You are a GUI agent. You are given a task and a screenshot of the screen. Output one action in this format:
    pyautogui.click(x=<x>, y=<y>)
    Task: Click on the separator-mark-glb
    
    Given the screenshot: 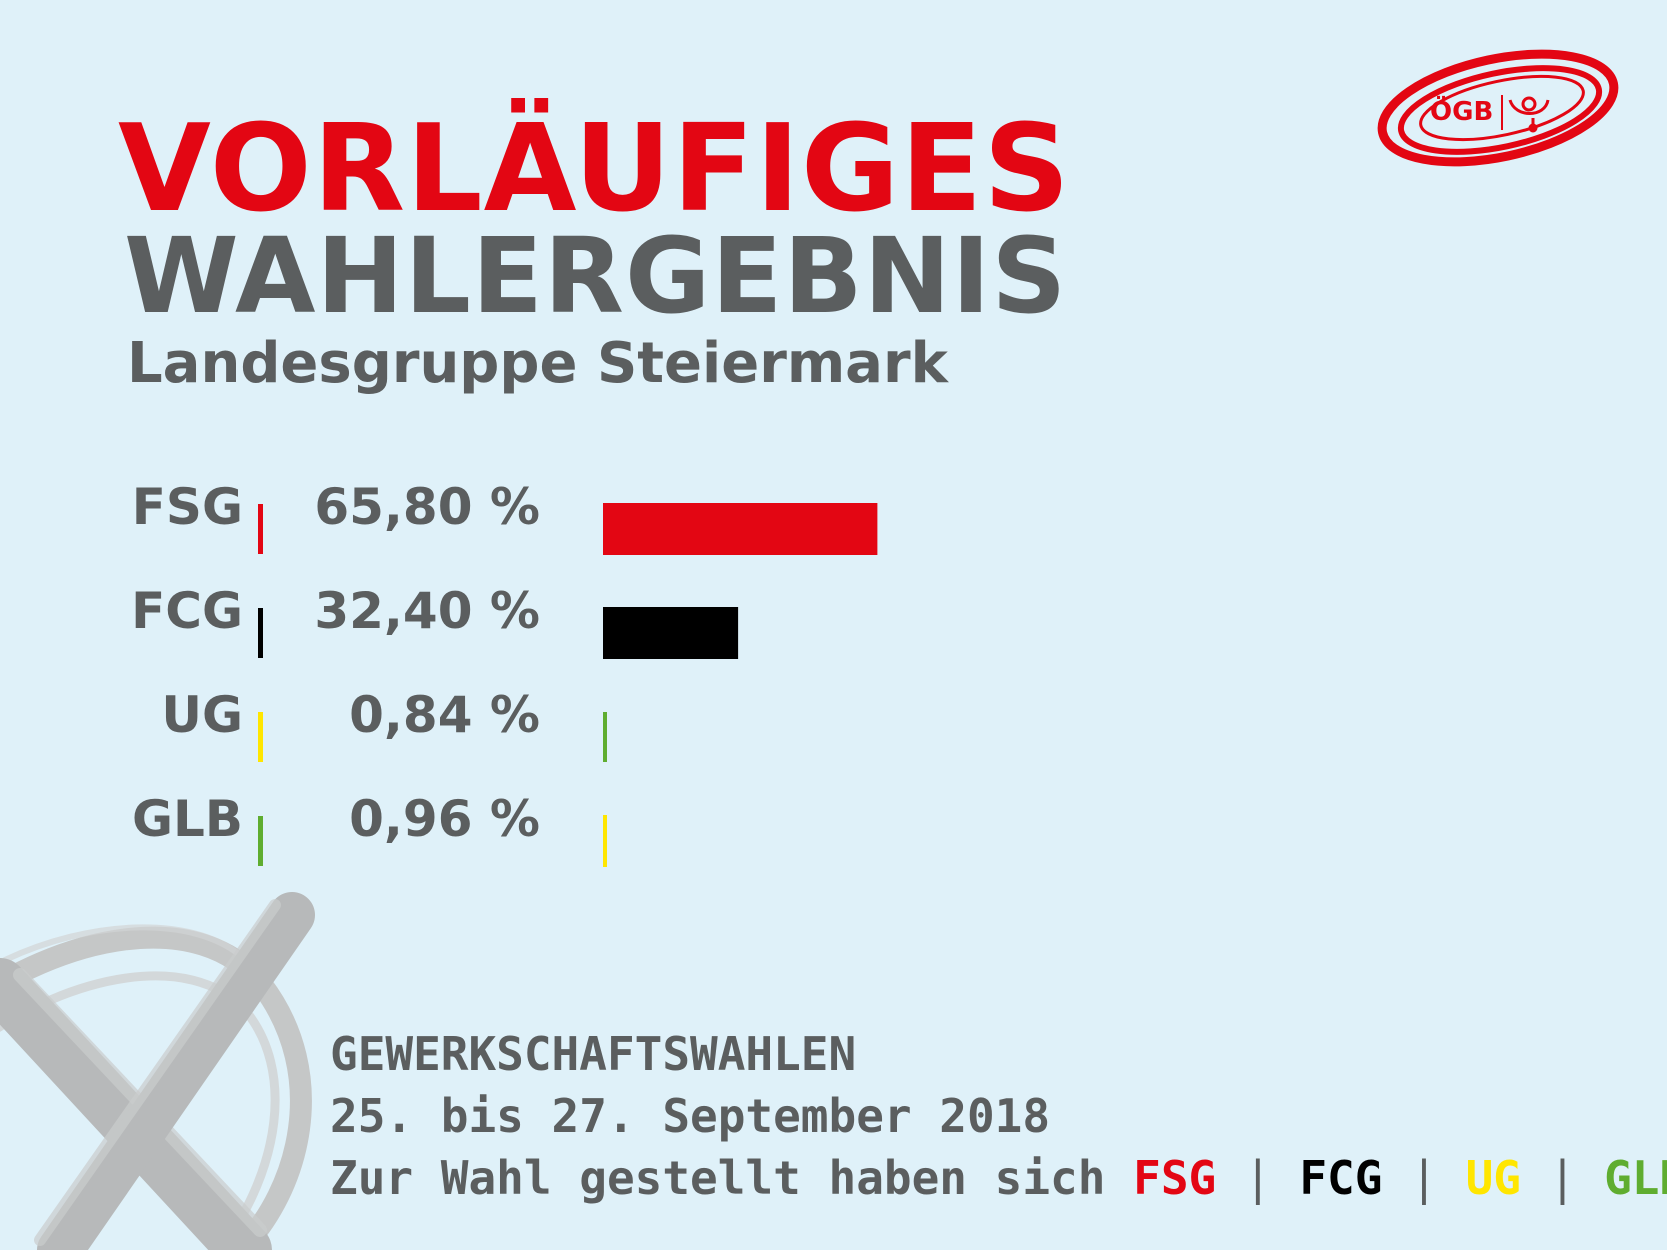 What is the action you would take?
    pyautogui.click(x=260, y=841)
    